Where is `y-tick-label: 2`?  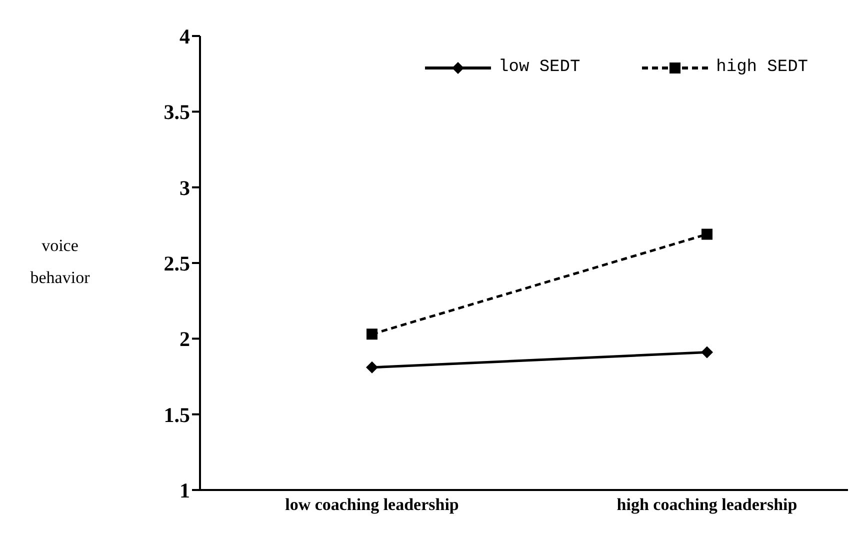 y-tick-label: 2 is located at coordinates (185, 339).